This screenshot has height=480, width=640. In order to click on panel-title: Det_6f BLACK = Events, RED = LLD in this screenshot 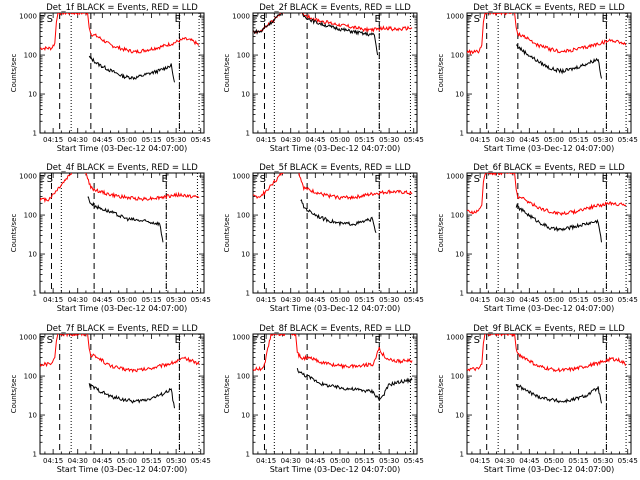, I will do `click(549, 168)`.